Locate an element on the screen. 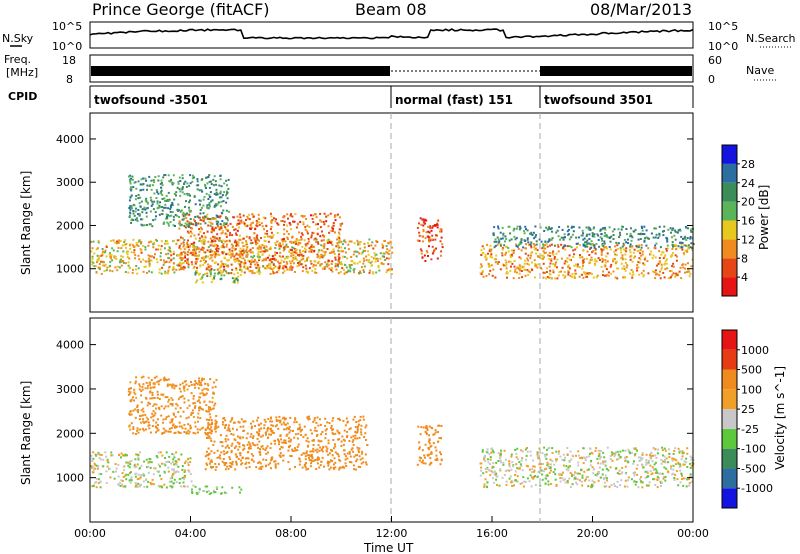 Image resolution: width=800 pixels, height=554 pixels. colorbar-tick-label: 16 is located at coordinates (748, 221).